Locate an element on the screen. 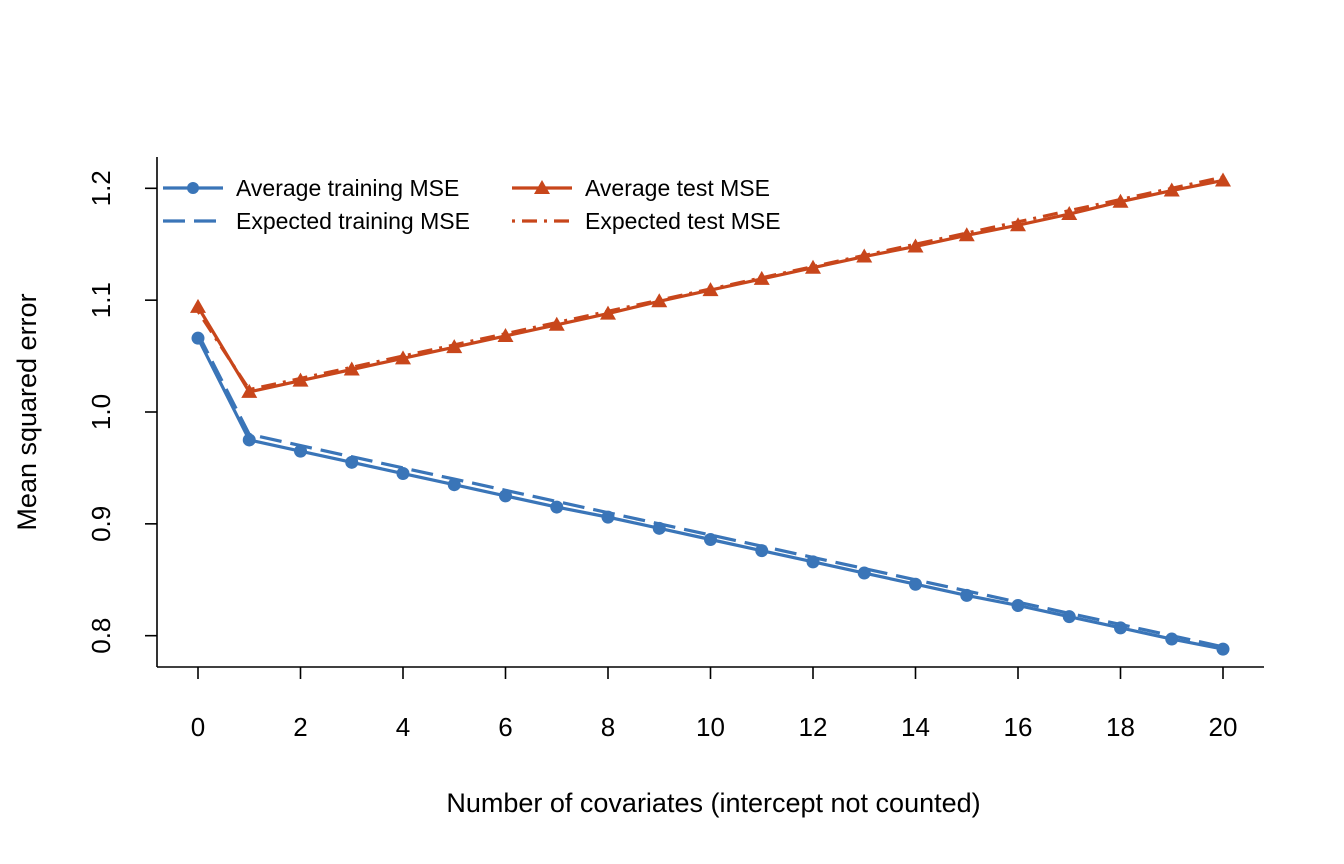  x-axis-ticks: 0 2 4 6 8 10 12 14 16 18 20 is located at coordinates (714, 704).